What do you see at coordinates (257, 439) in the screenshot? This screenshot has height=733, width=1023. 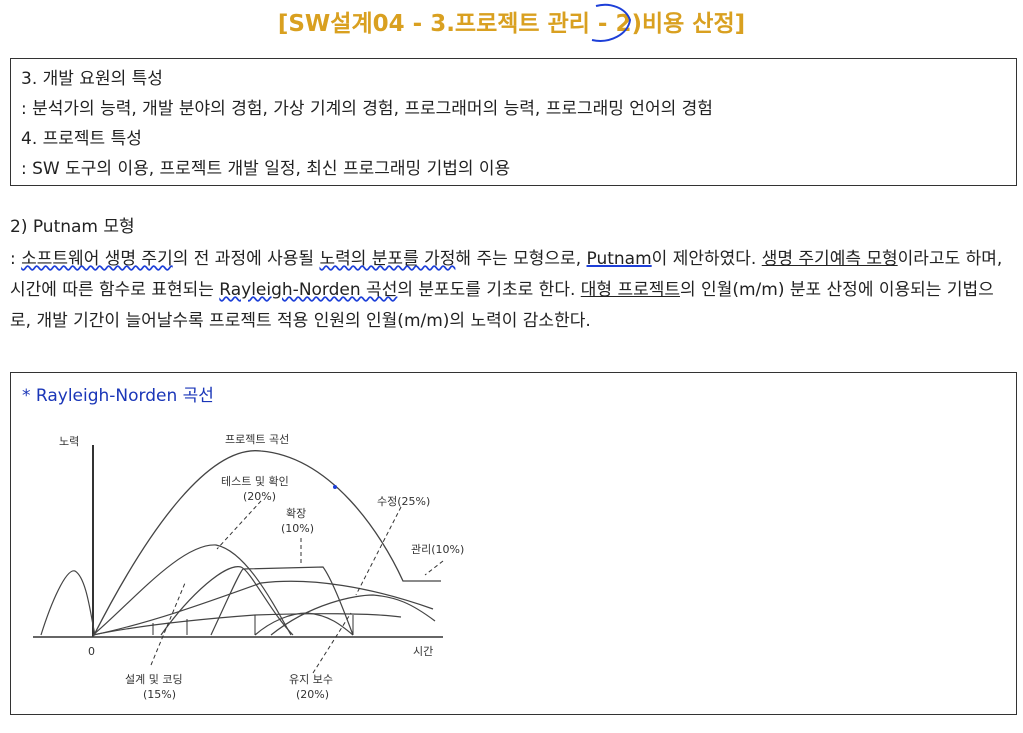 I see `project-curve-label: 프로젝트 곡선` at bounding box center [257, 439].